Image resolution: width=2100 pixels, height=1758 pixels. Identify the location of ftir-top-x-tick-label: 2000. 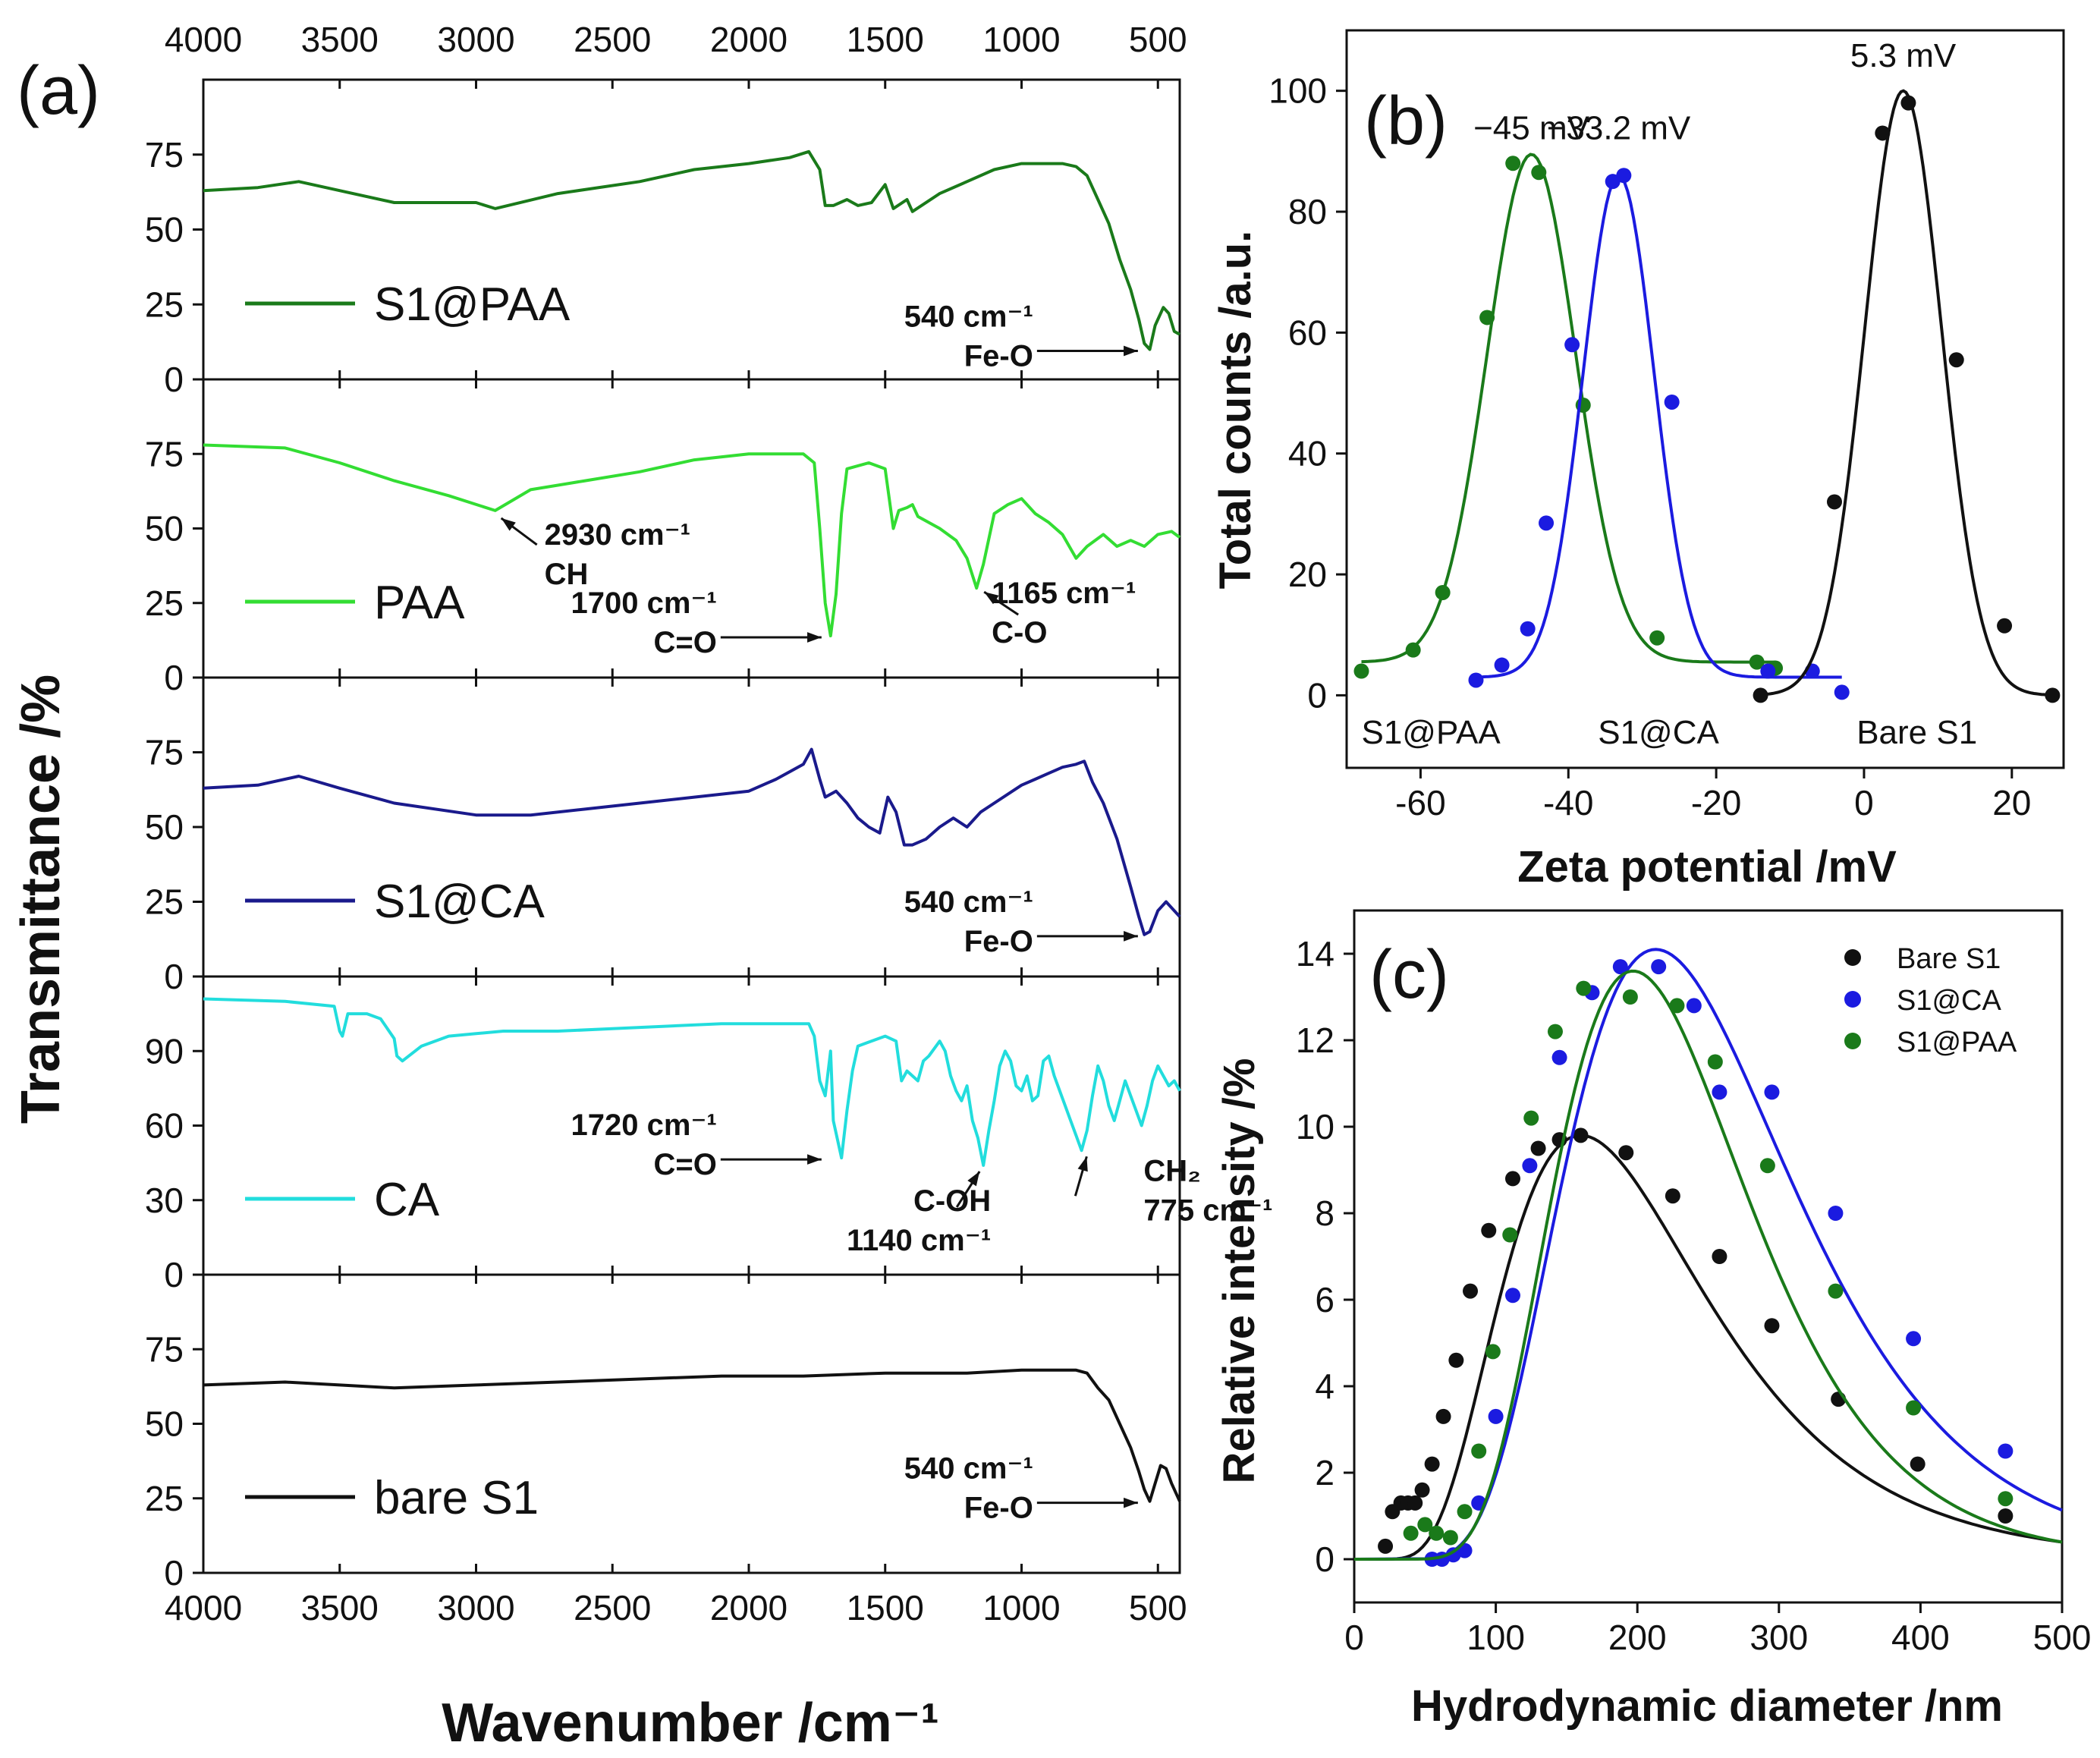
(749, 39).